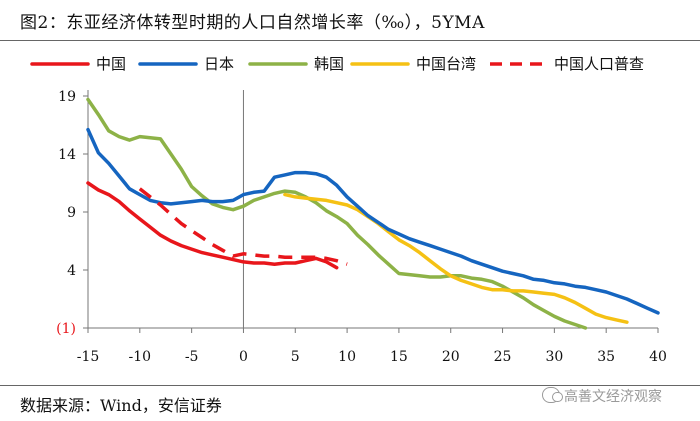  I want to click on wechat-icon, so click(552, 395).